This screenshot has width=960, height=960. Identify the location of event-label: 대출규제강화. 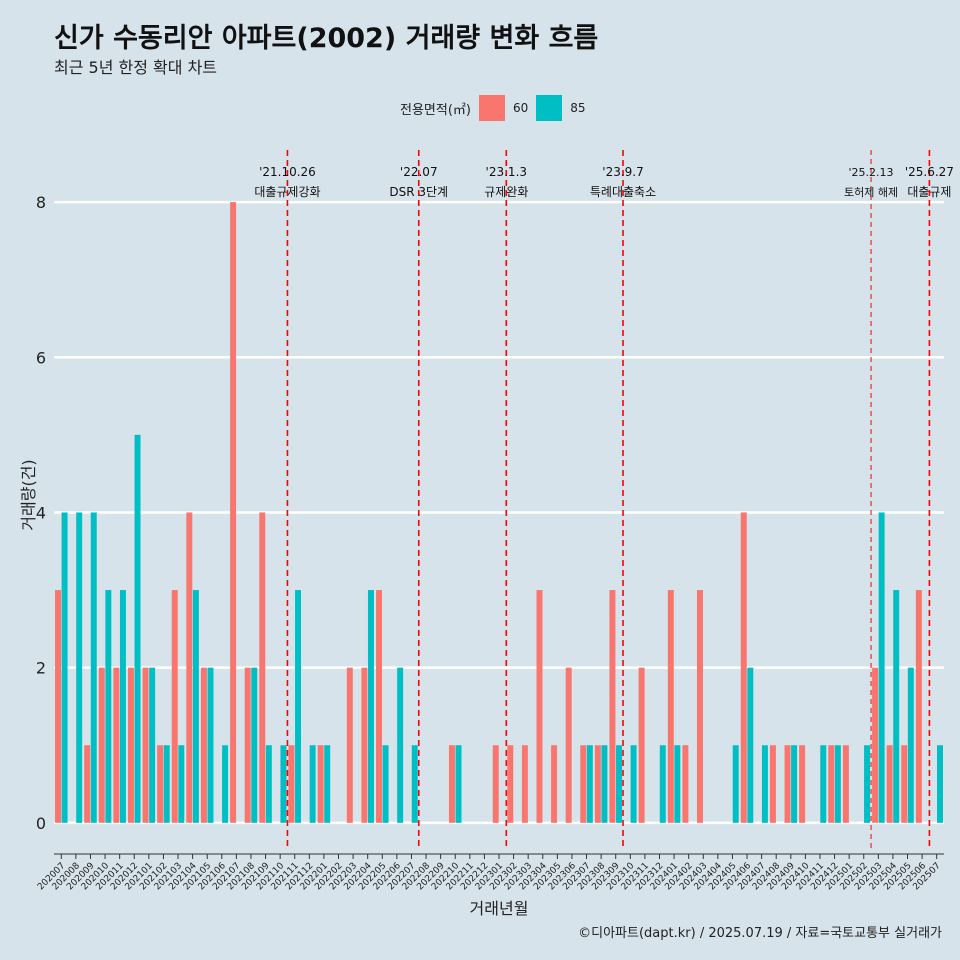
(287, 192).